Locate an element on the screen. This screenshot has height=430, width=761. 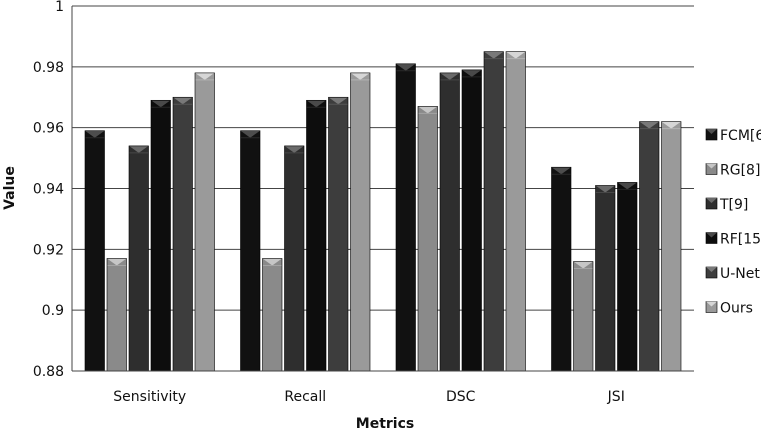
legend-item: FCM[6] is located at coordinates (733, 136).